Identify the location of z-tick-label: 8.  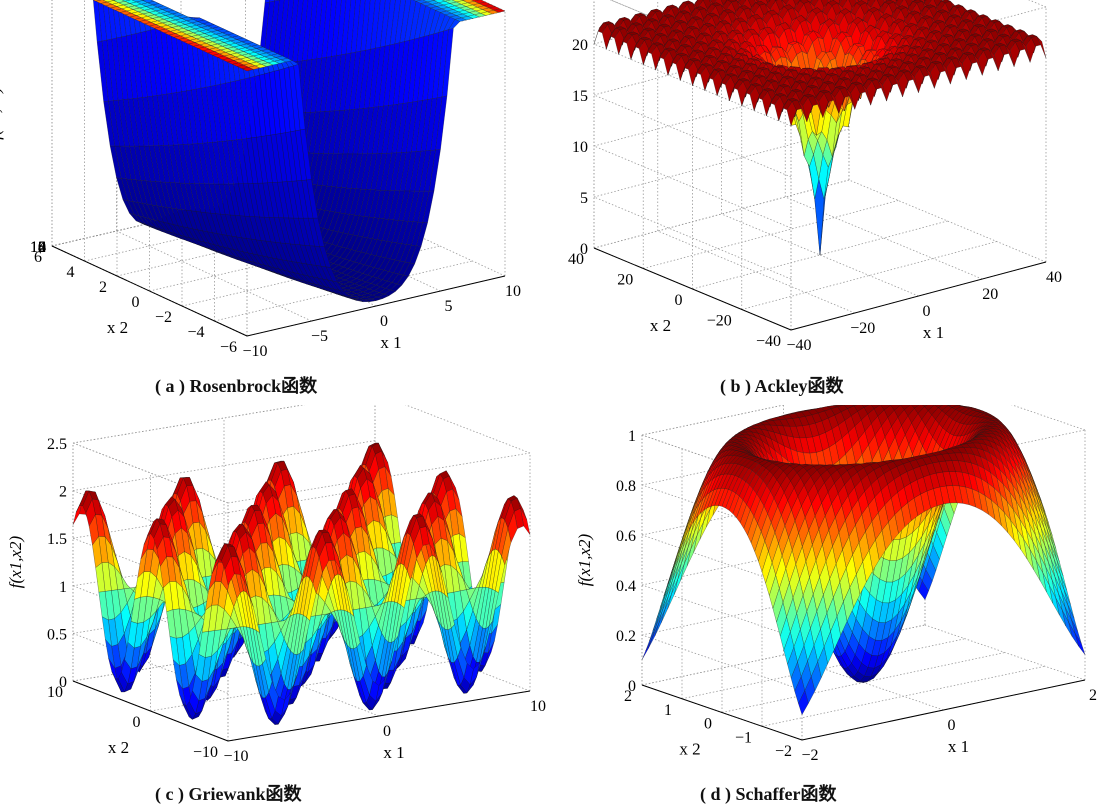
(42, 247).